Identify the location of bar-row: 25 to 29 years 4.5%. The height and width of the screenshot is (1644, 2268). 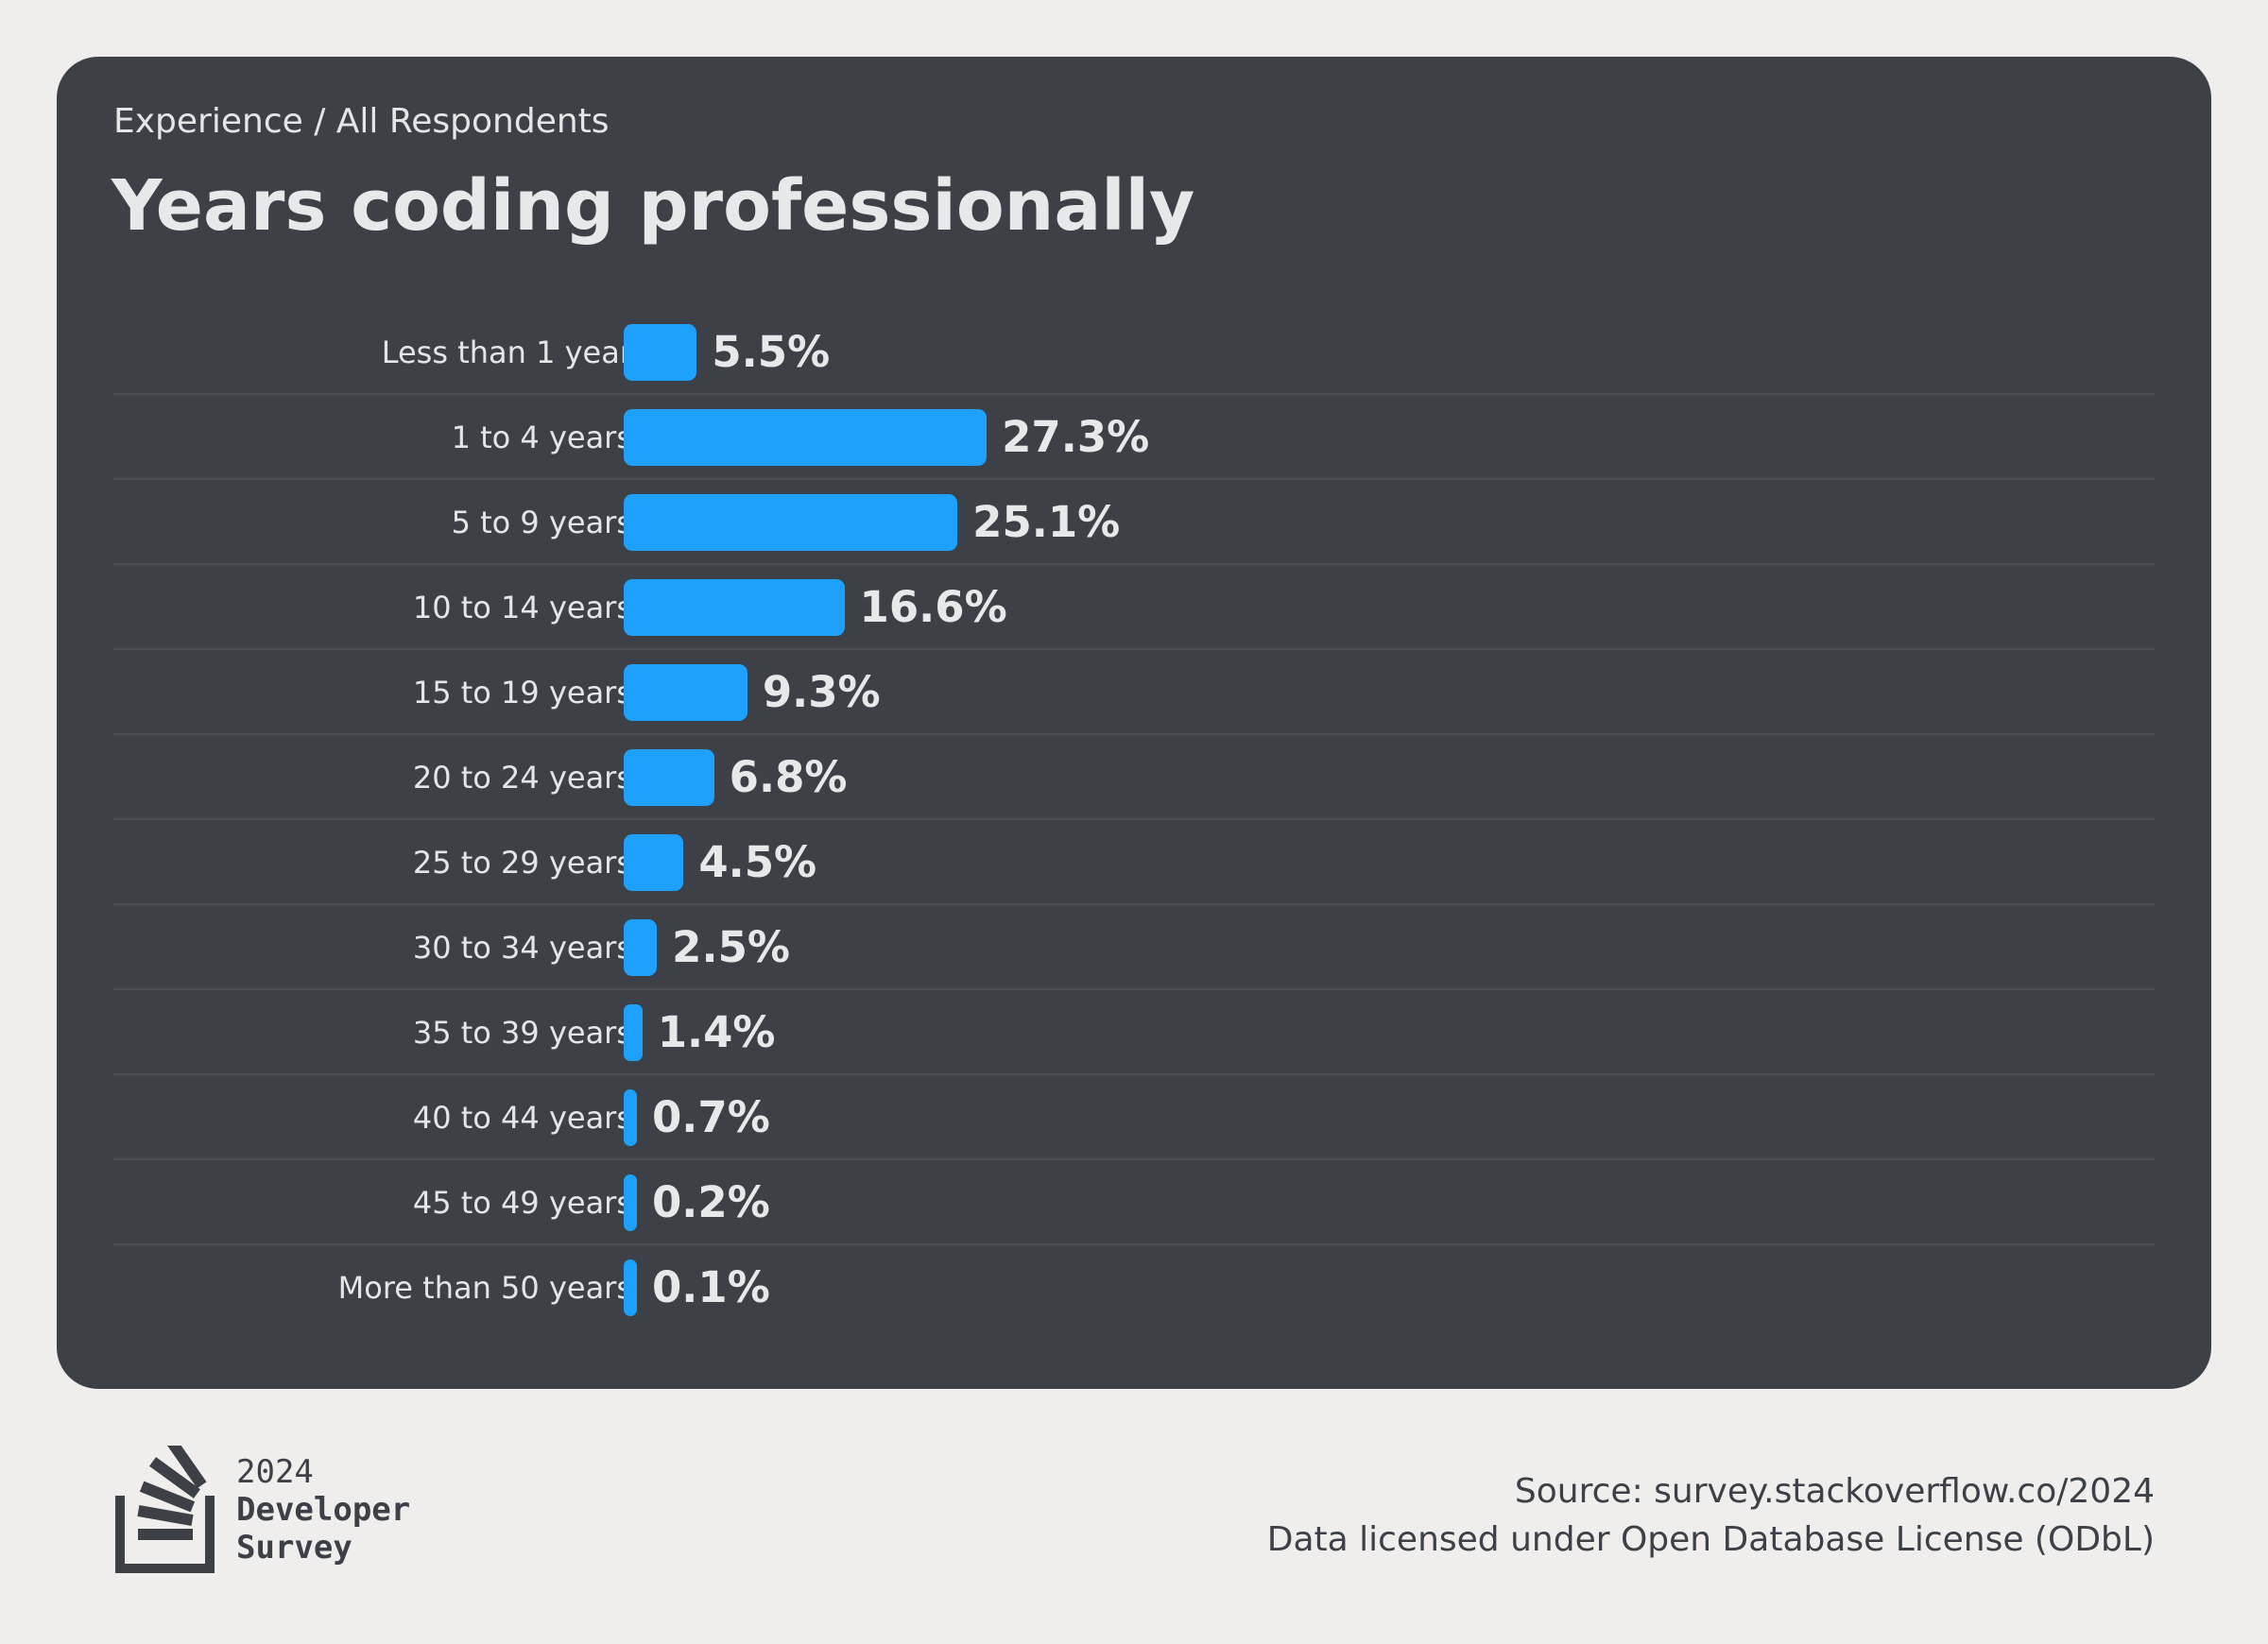
(1134, 862).